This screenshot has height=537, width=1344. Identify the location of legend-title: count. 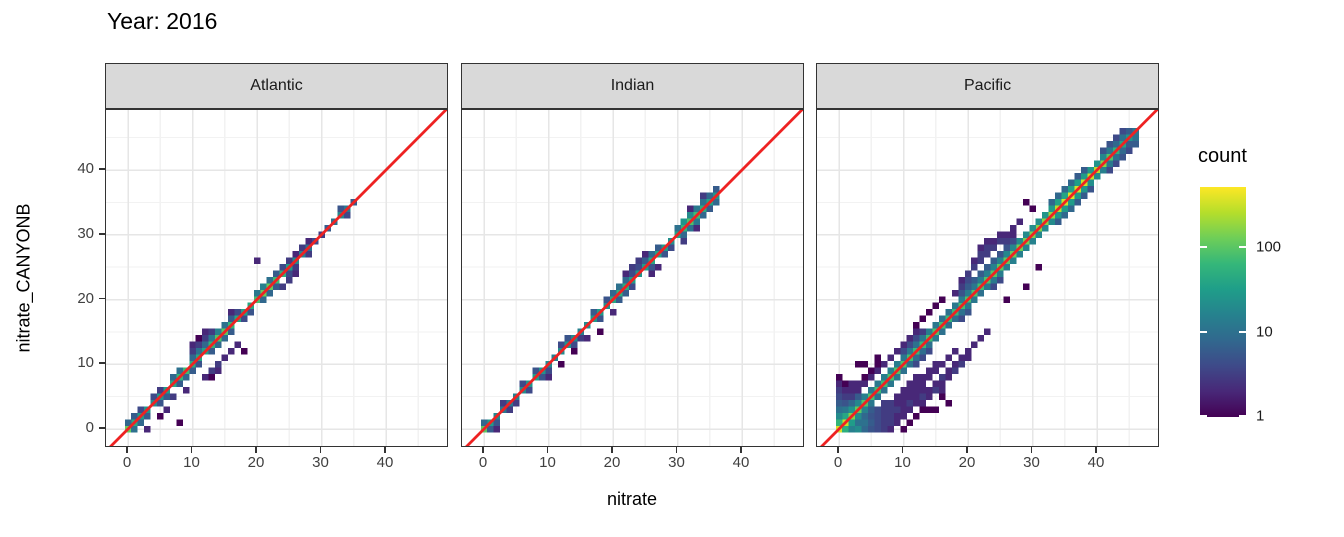
(1222, 156).